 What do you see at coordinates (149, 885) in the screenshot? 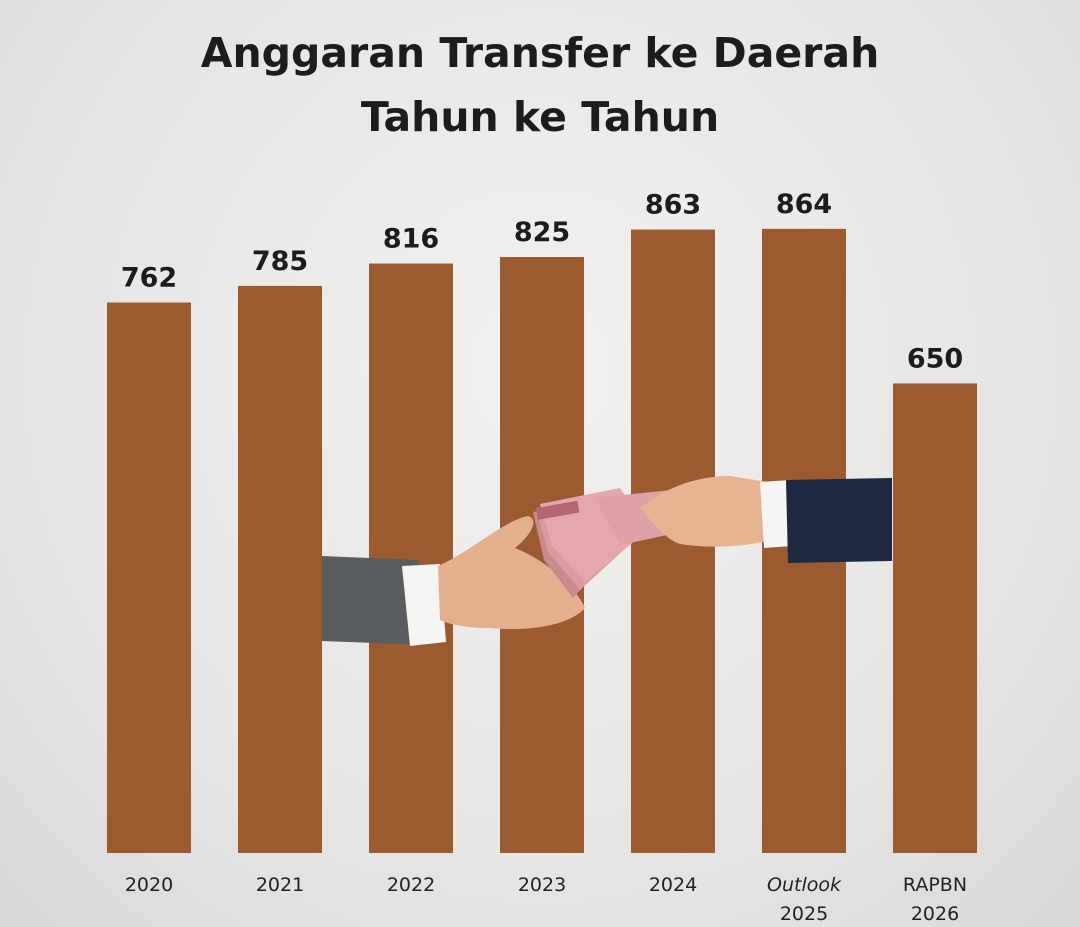
I see `x-tick-label-0-0: 2020` at bounding box center [149, 885].